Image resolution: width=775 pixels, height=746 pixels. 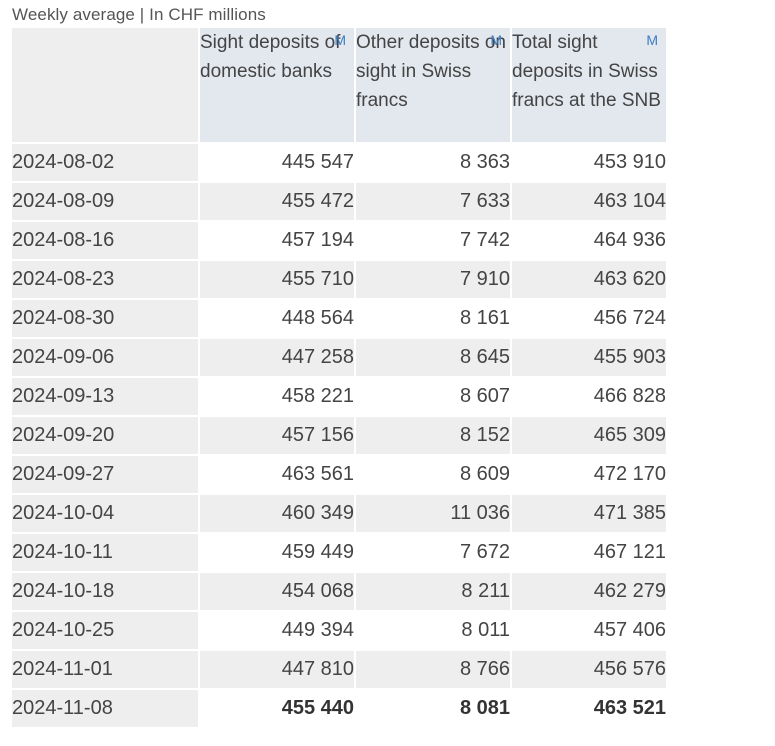 I want to click on row-date-cell: 2024-09-13, so click(x=105, y=396).